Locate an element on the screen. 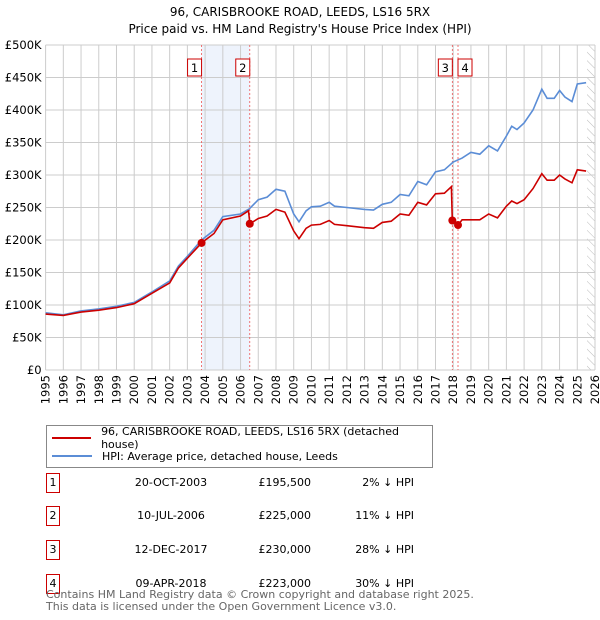  sale-hpi-diff: 11% ↓ HPI is located at coordinates (384, 515).